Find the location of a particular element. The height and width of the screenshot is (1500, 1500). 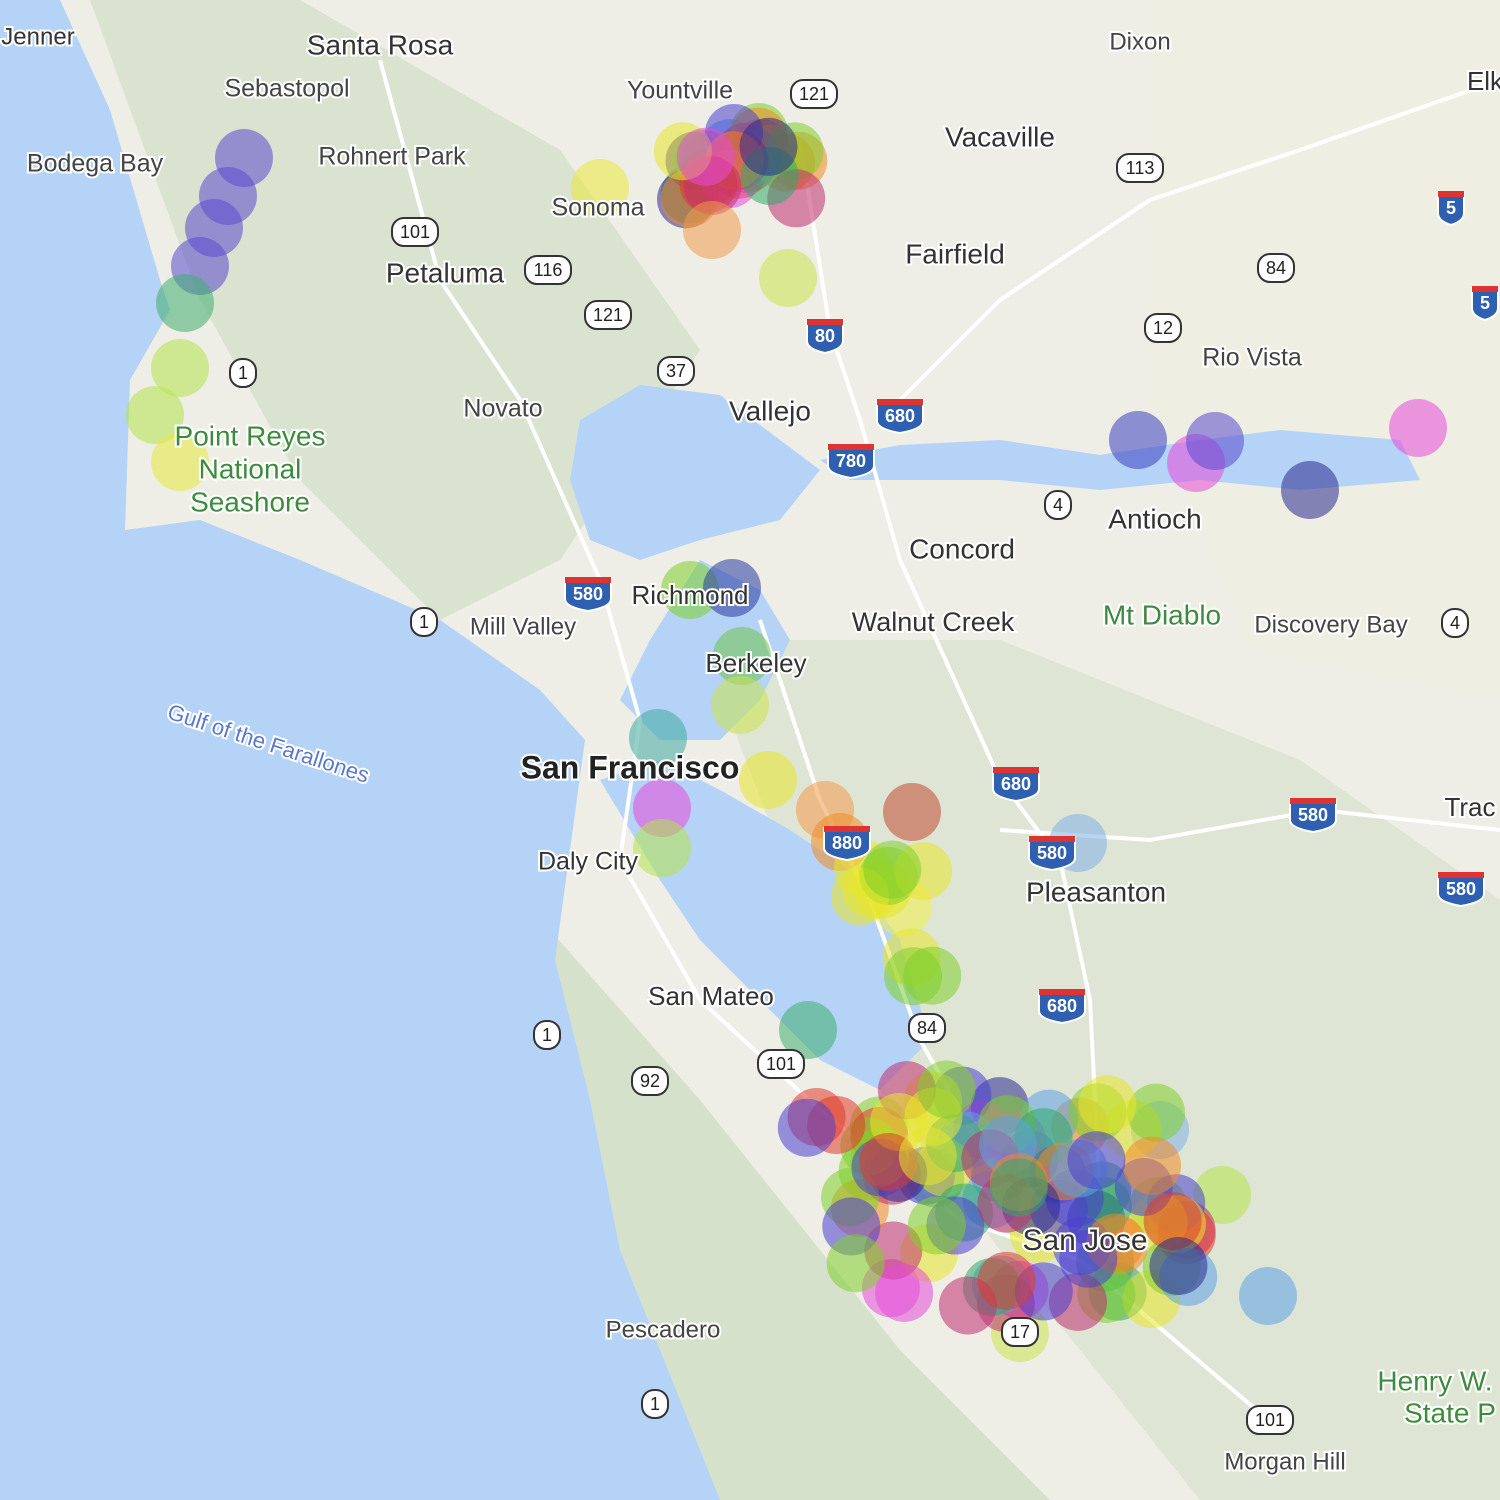

shield-label: 780 is located at coordinates (851, 461).